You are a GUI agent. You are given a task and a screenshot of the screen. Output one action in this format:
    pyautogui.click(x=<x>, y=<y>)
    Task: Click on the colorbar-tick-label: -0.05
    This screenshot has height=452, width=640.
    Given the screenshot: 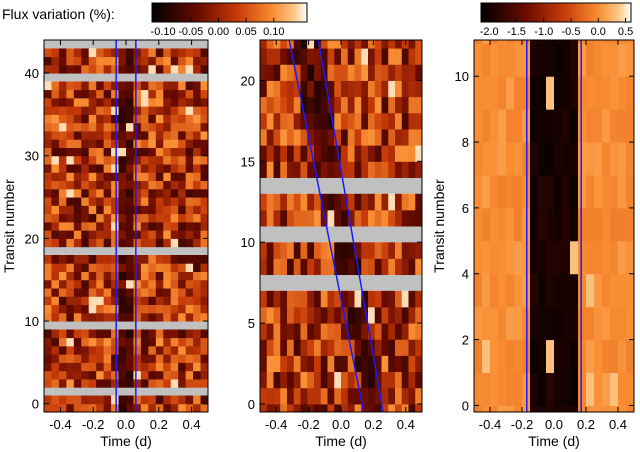 What is the action you would take?
    pyautogui.click(x=190, y=32)
    